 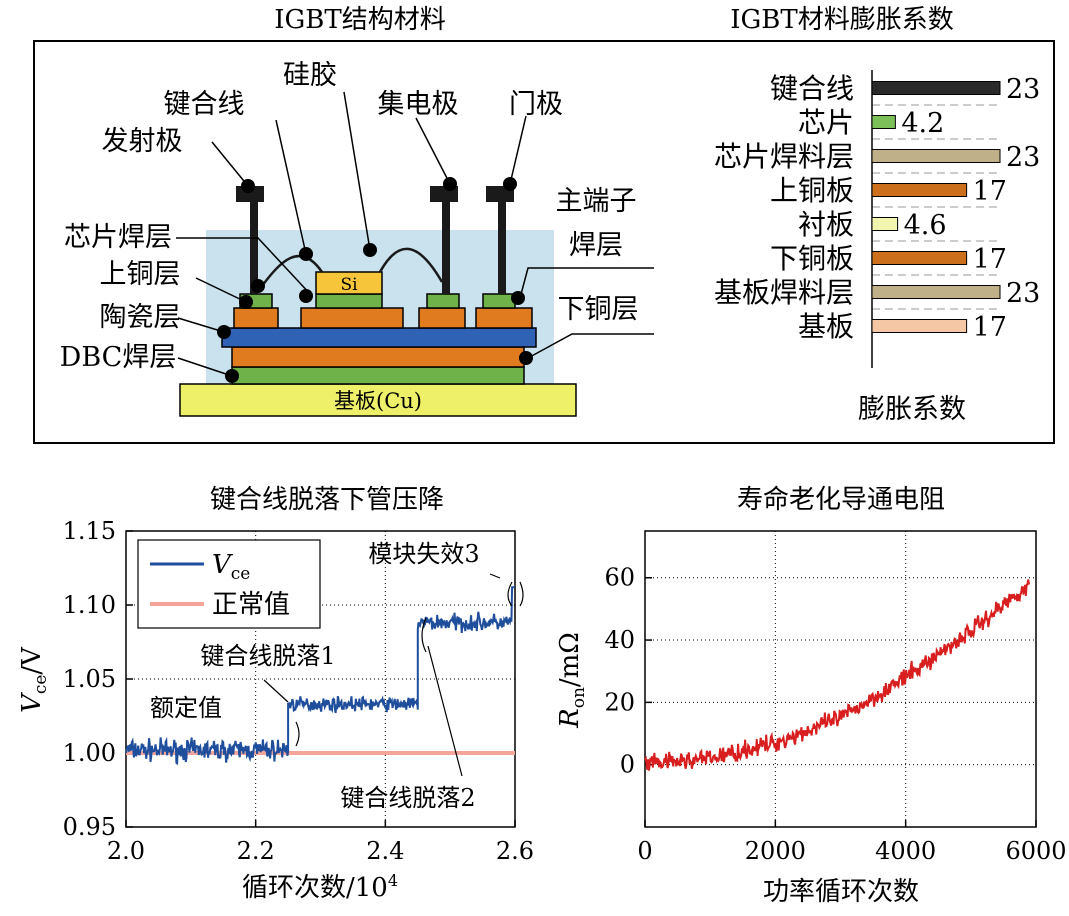 What do you see at coordinates (837, 675) in the screenshot?
I see `ron-series-line` at bounding box center [837, 675].